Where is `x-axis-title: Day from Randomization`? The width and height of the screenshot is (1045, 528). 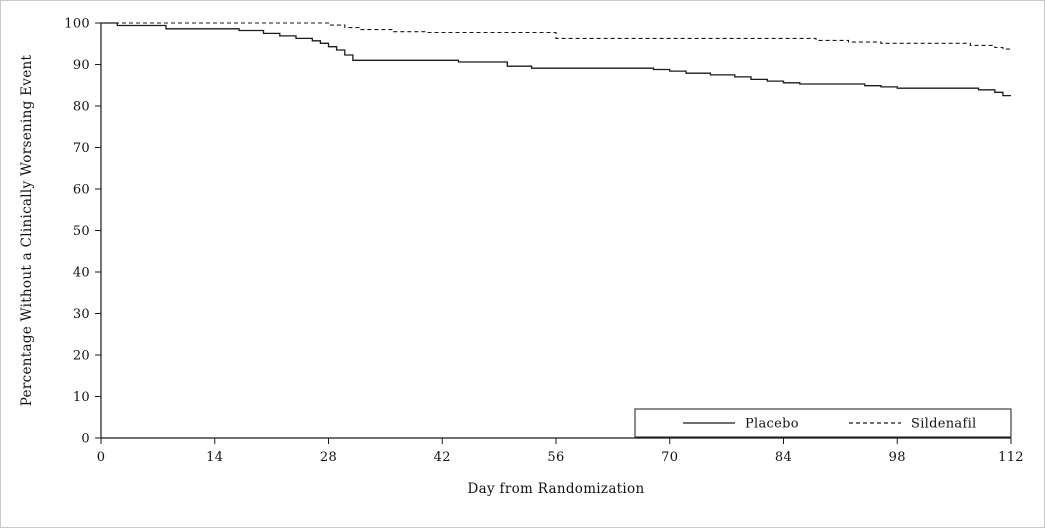
x-axis-title: Day from Randomization is located at coordinates (556, 489).